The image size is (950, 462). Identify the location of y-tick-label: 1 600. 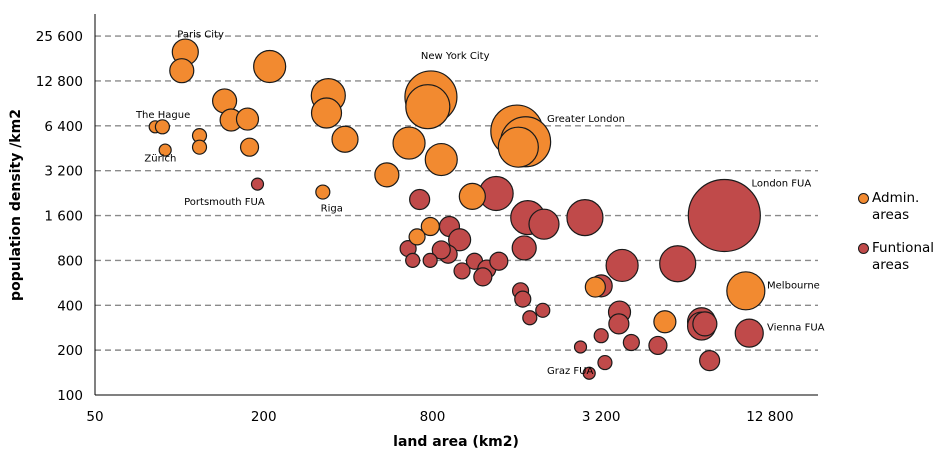
(63, 217).